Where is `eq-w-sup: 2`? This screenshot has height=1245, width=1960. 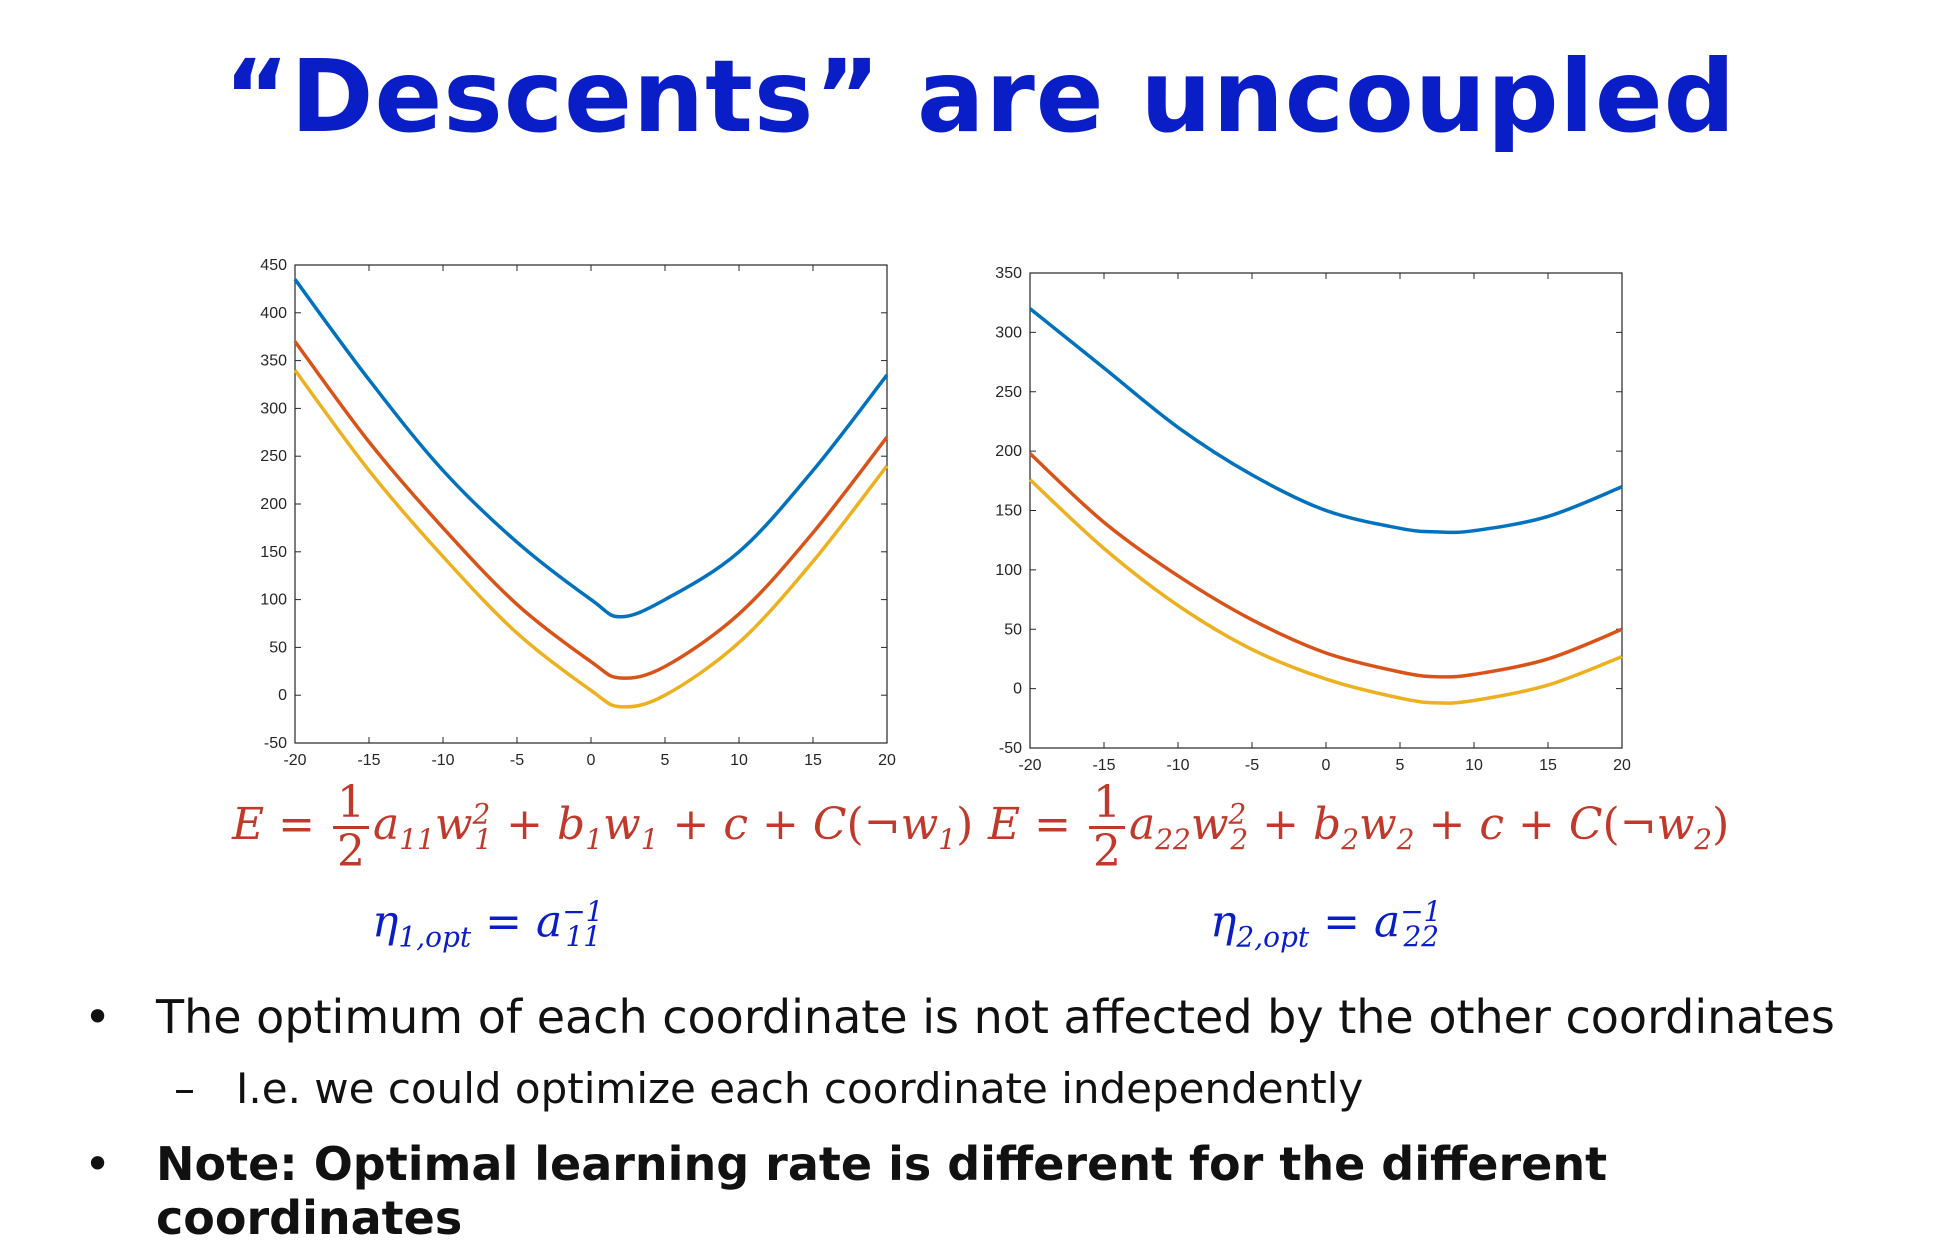 eq-w-sup: 2 is located at coordinates (481, 814).